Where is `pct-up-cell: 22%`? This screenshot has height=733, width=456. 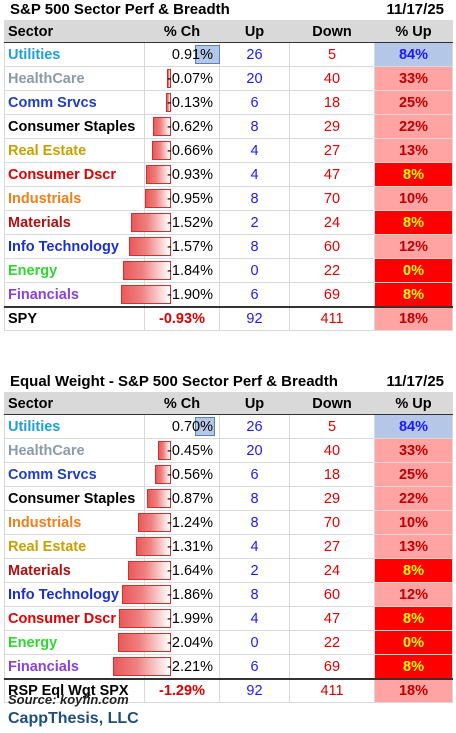 pct-up-cell: 22% is located at coordinates (413, 126).